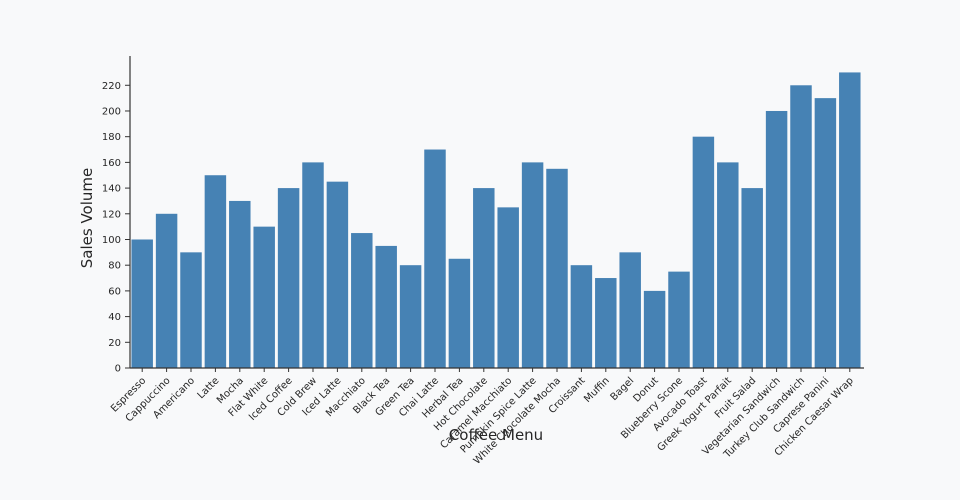  I want to click on y-tick-label: 180, so click(111, 137).